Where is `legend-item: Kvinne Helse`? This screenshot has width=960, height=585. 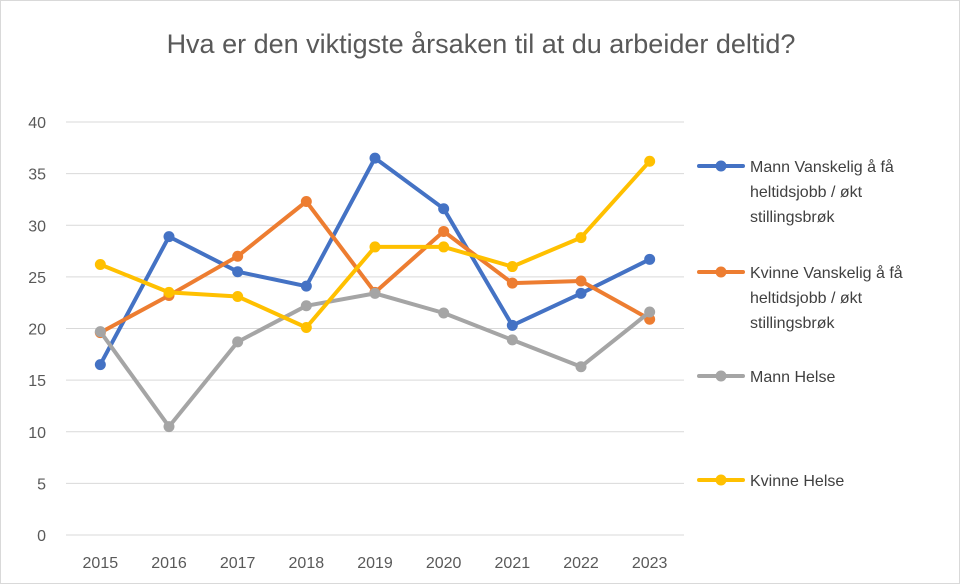
legend-item: Kvinne Helse is located at coordinates (770, 481).